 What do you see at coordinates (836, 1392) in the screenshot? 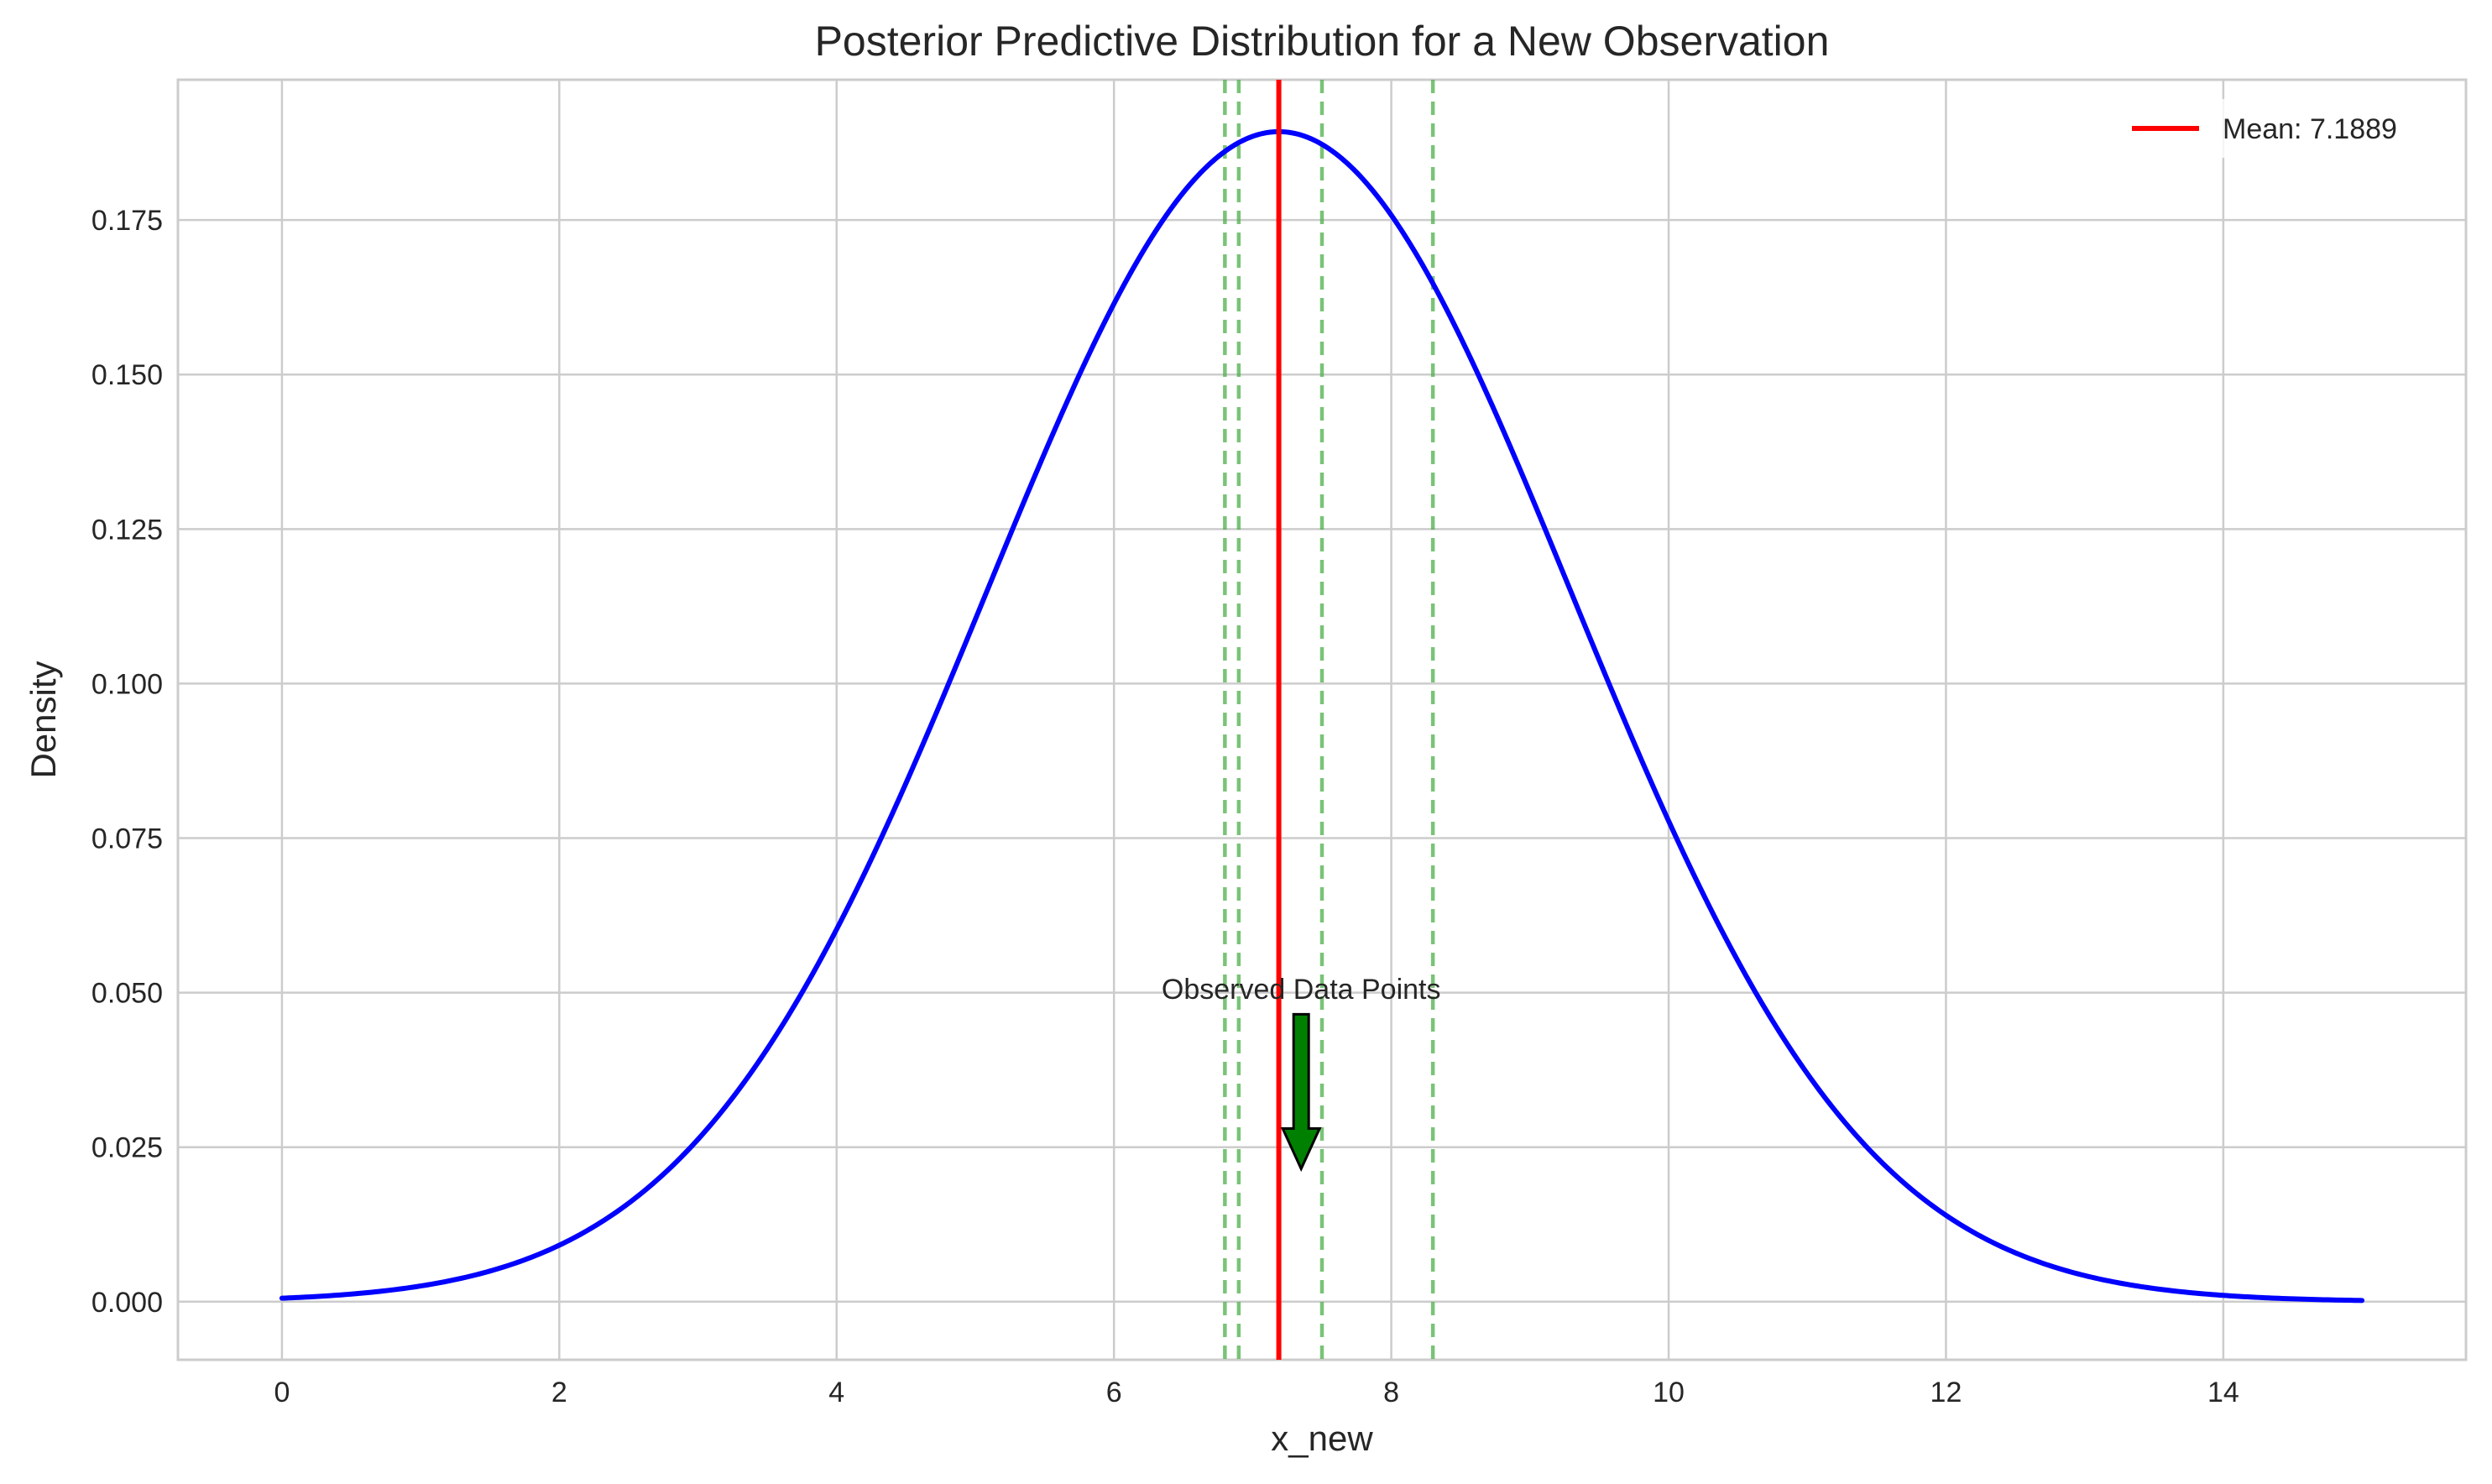
I see `x-tick-label: 4` at bounding box center [836, 1392].